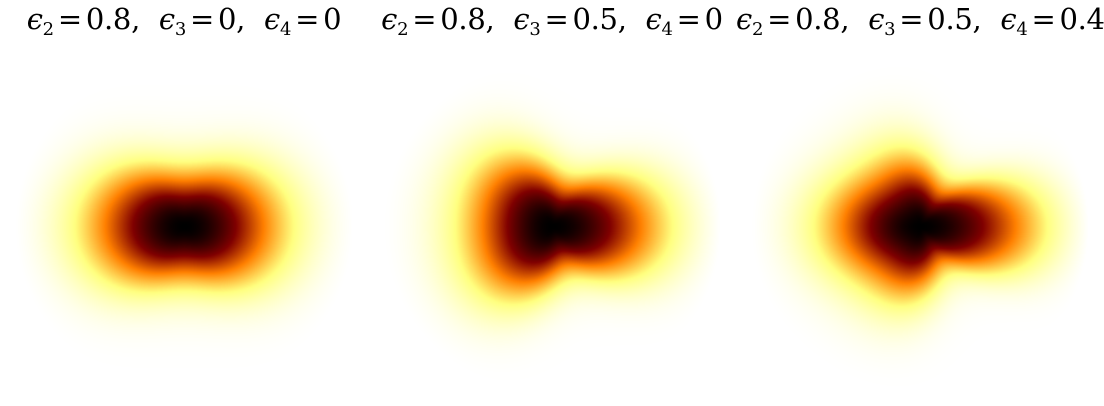 The width and height of the screenshot is (1104, 406). What do you see at coordinates (552, 21) in the screenshot?
I see `panel-2-title: ϵ2 = 0.8, ϵ3 = 0.5, ϵ4 = 0` at bounding box center [552, 21].